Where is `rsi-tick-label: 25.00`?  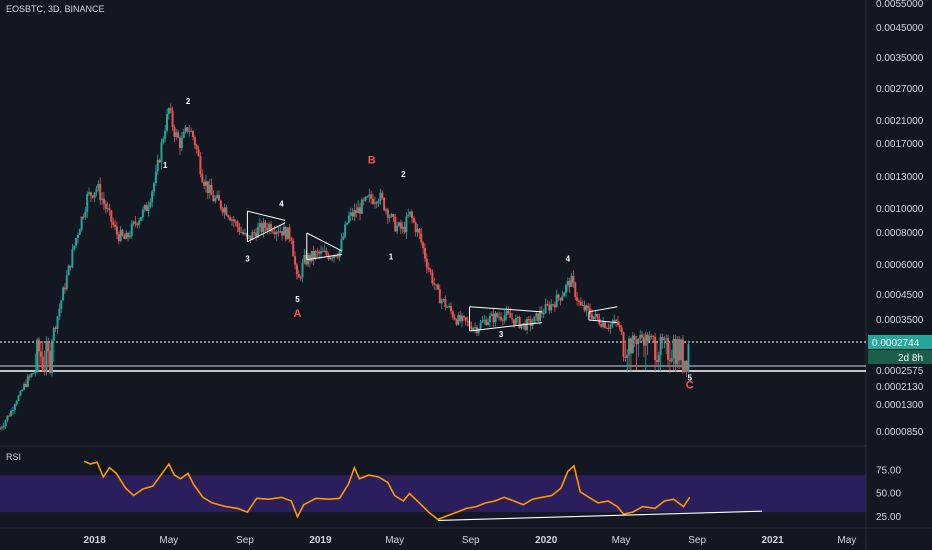 rsi-tick-label: 25.00 is located at coordinates (888, 517).